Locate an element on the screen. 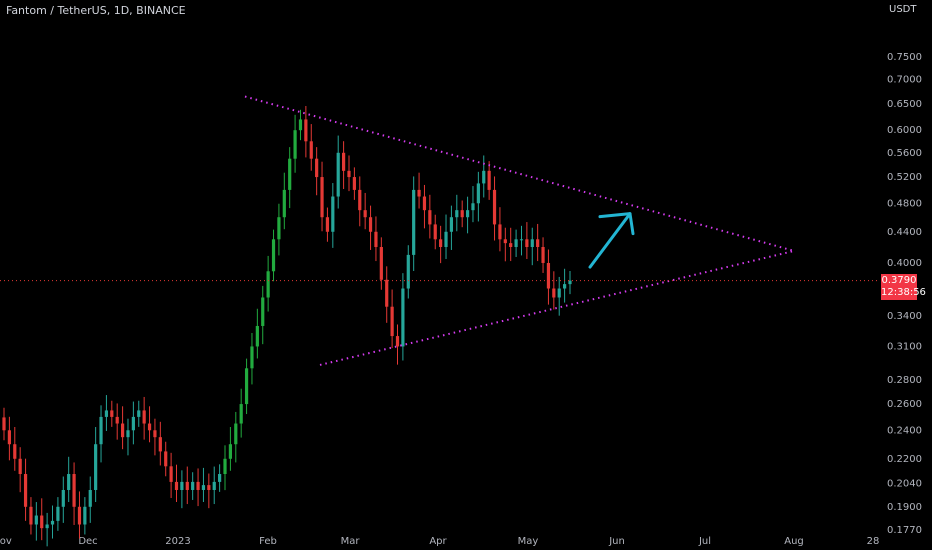 Image resolution: width=932 pixels, height=550 pixels. x-tick-label: Jun is located at coordinates (616, 541).